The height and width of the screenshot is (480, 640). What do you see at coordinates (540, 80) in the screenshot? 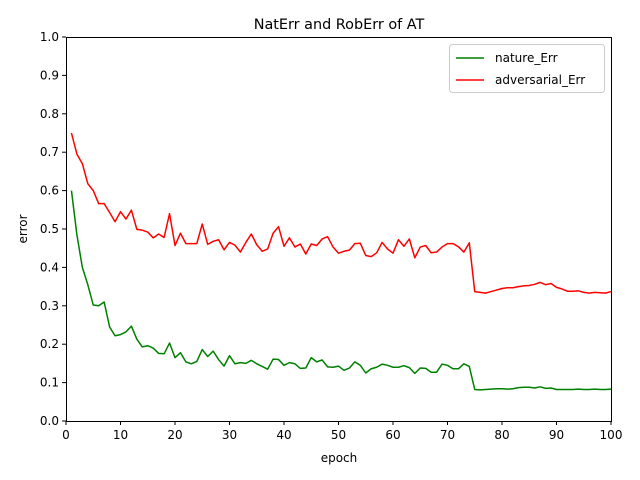
I see `legend-label: adversarial_Err` at bounding box center [540, 80].